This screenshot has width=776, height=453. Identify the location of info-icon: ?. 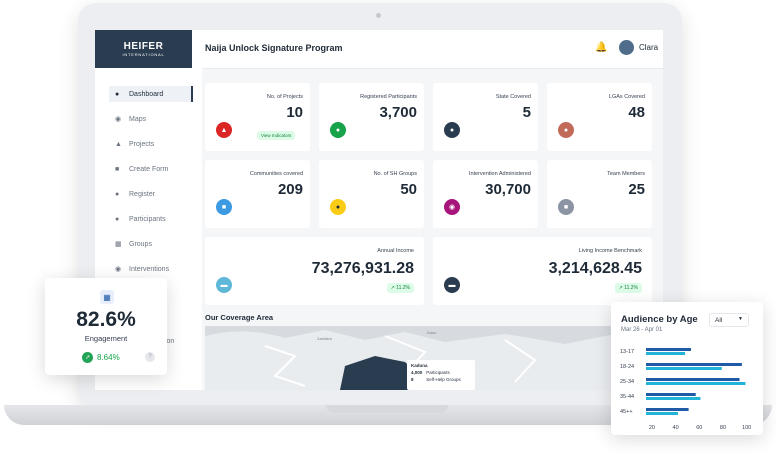
(150, 357).